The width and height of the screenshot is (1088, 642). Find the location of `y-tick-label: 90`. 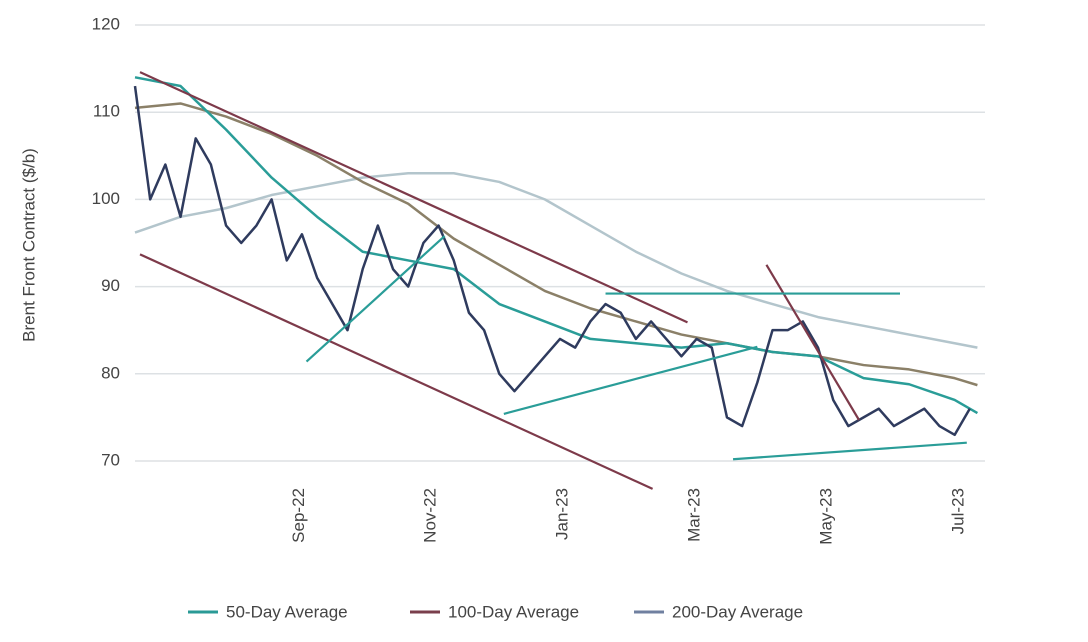

y-tick-label: 90 is located at coordinates (110, 285).